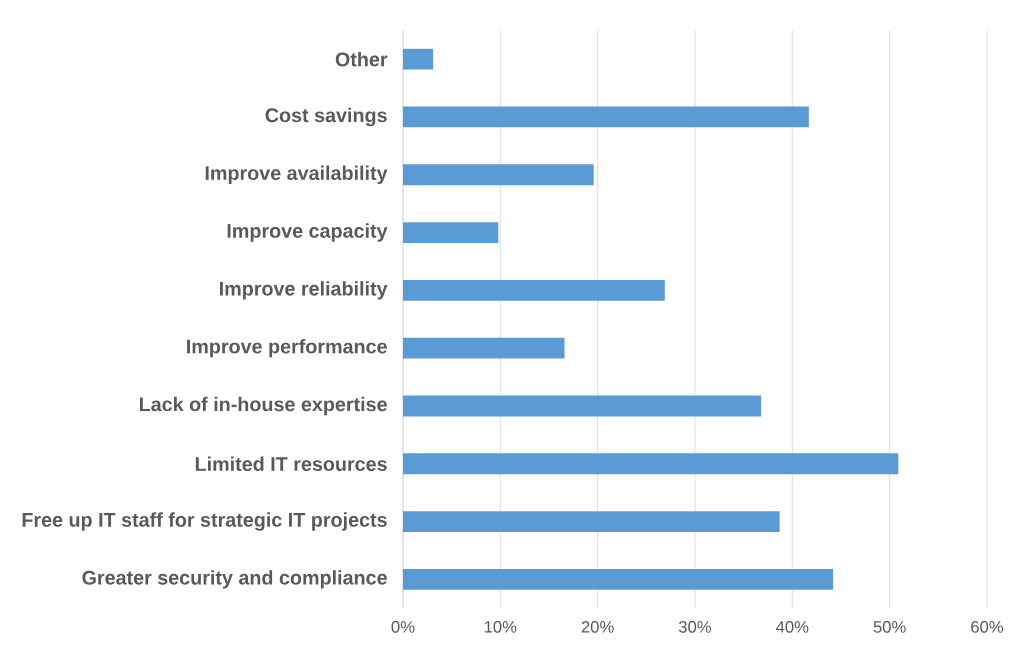  I want to click on y-tick-label: Lack of in-house expertise, so click(263, 406).